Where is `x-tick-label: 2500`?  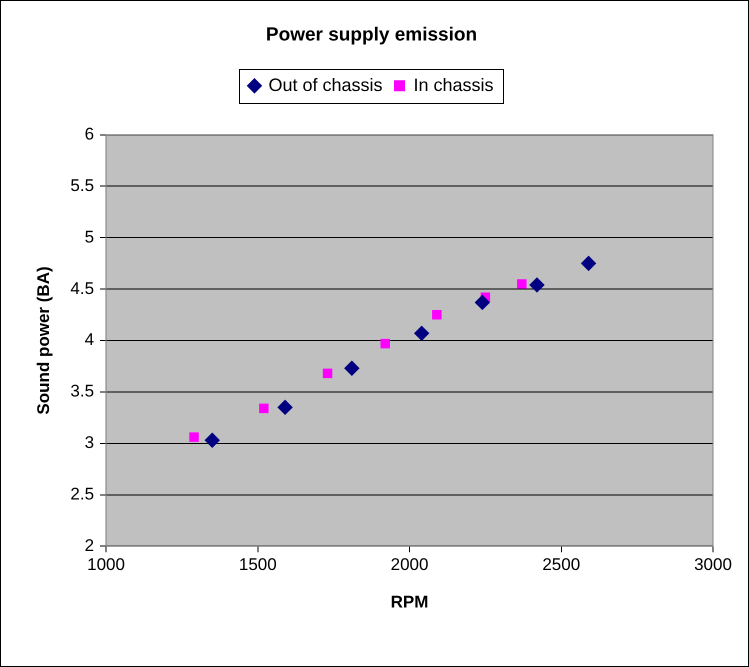 x-tick-label: 2500 is located at coordinates (561, 564).